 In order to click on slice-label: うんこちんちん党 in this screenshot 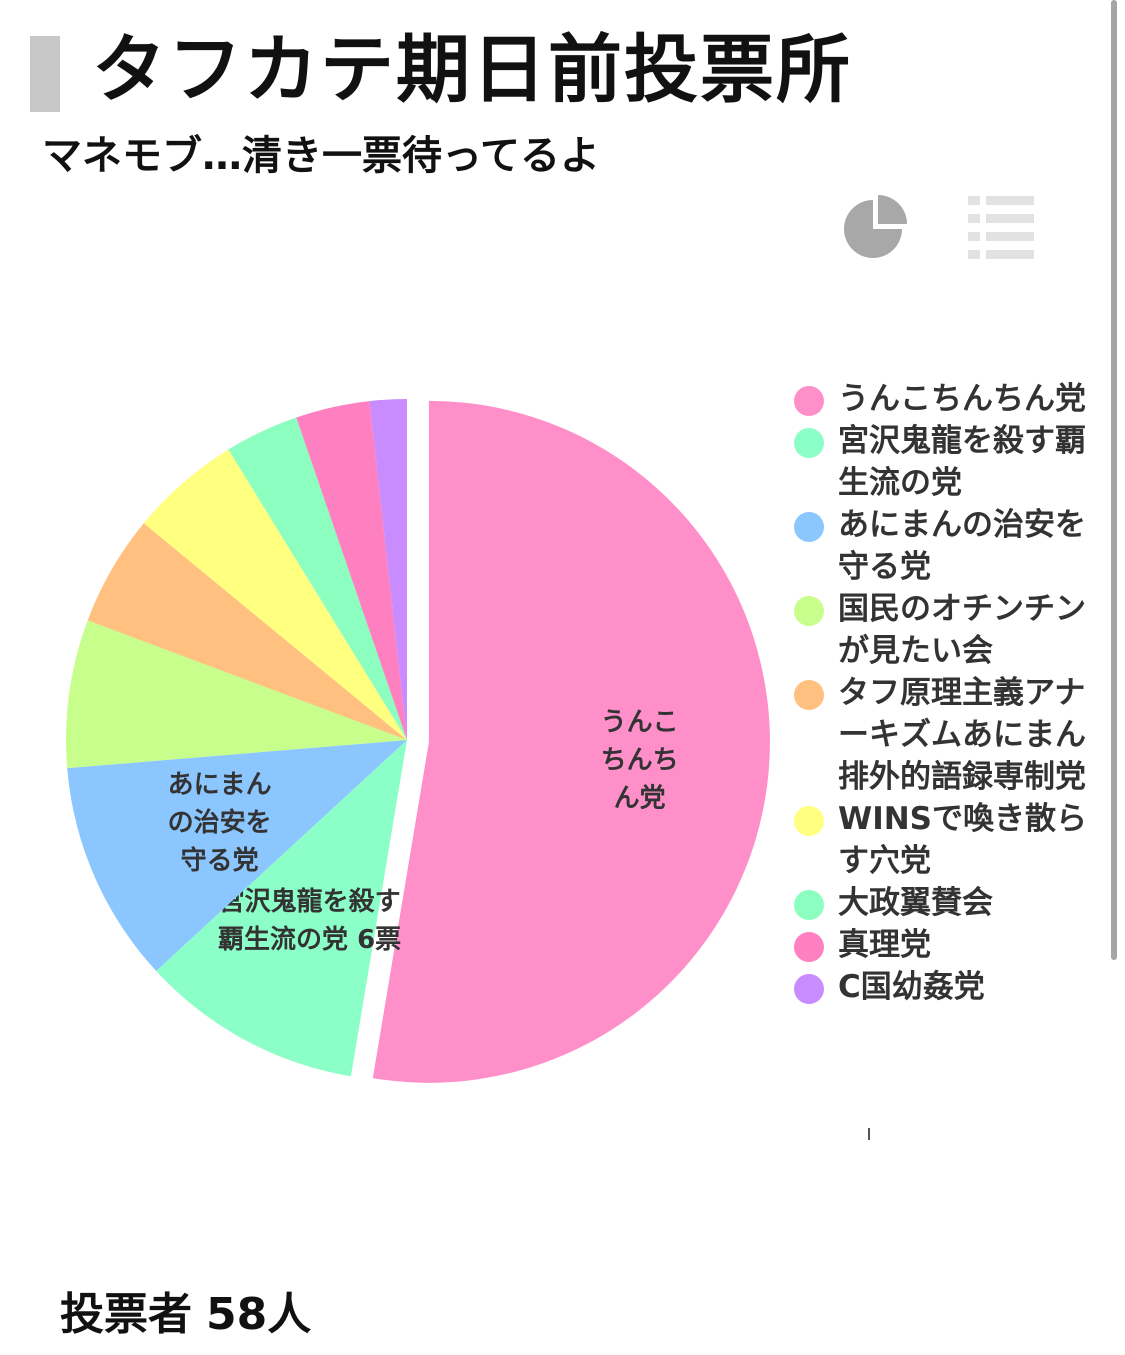, I will do `click(640, 760)`.